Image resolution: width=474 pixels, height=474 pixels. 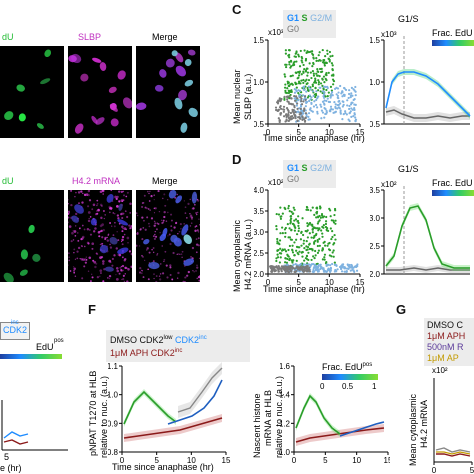 I want to click on micrograph-merge-row1, so click(x=168, y=92).